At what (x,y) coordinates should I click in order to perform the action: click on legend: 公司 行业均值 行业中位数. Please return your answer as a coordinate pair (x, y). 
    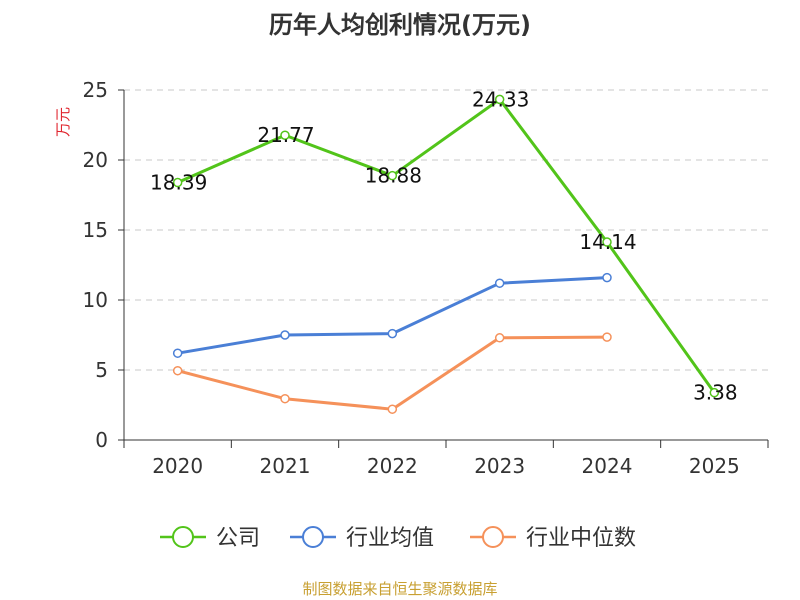
    Looking at the image, I should click on (398, 538).